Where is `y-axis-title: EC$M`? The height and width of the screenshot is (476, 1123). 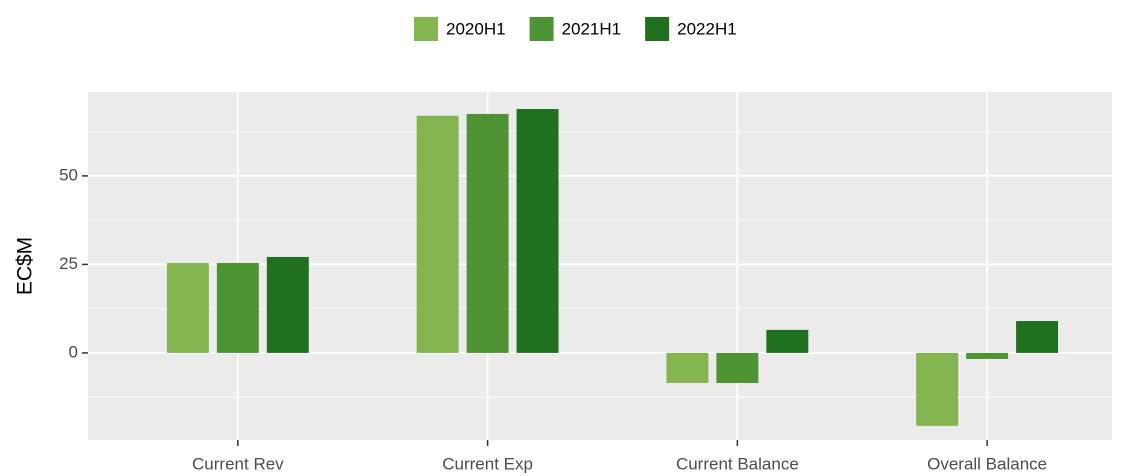
y-axis-title: EC$M is located at coordinates (25, 266).